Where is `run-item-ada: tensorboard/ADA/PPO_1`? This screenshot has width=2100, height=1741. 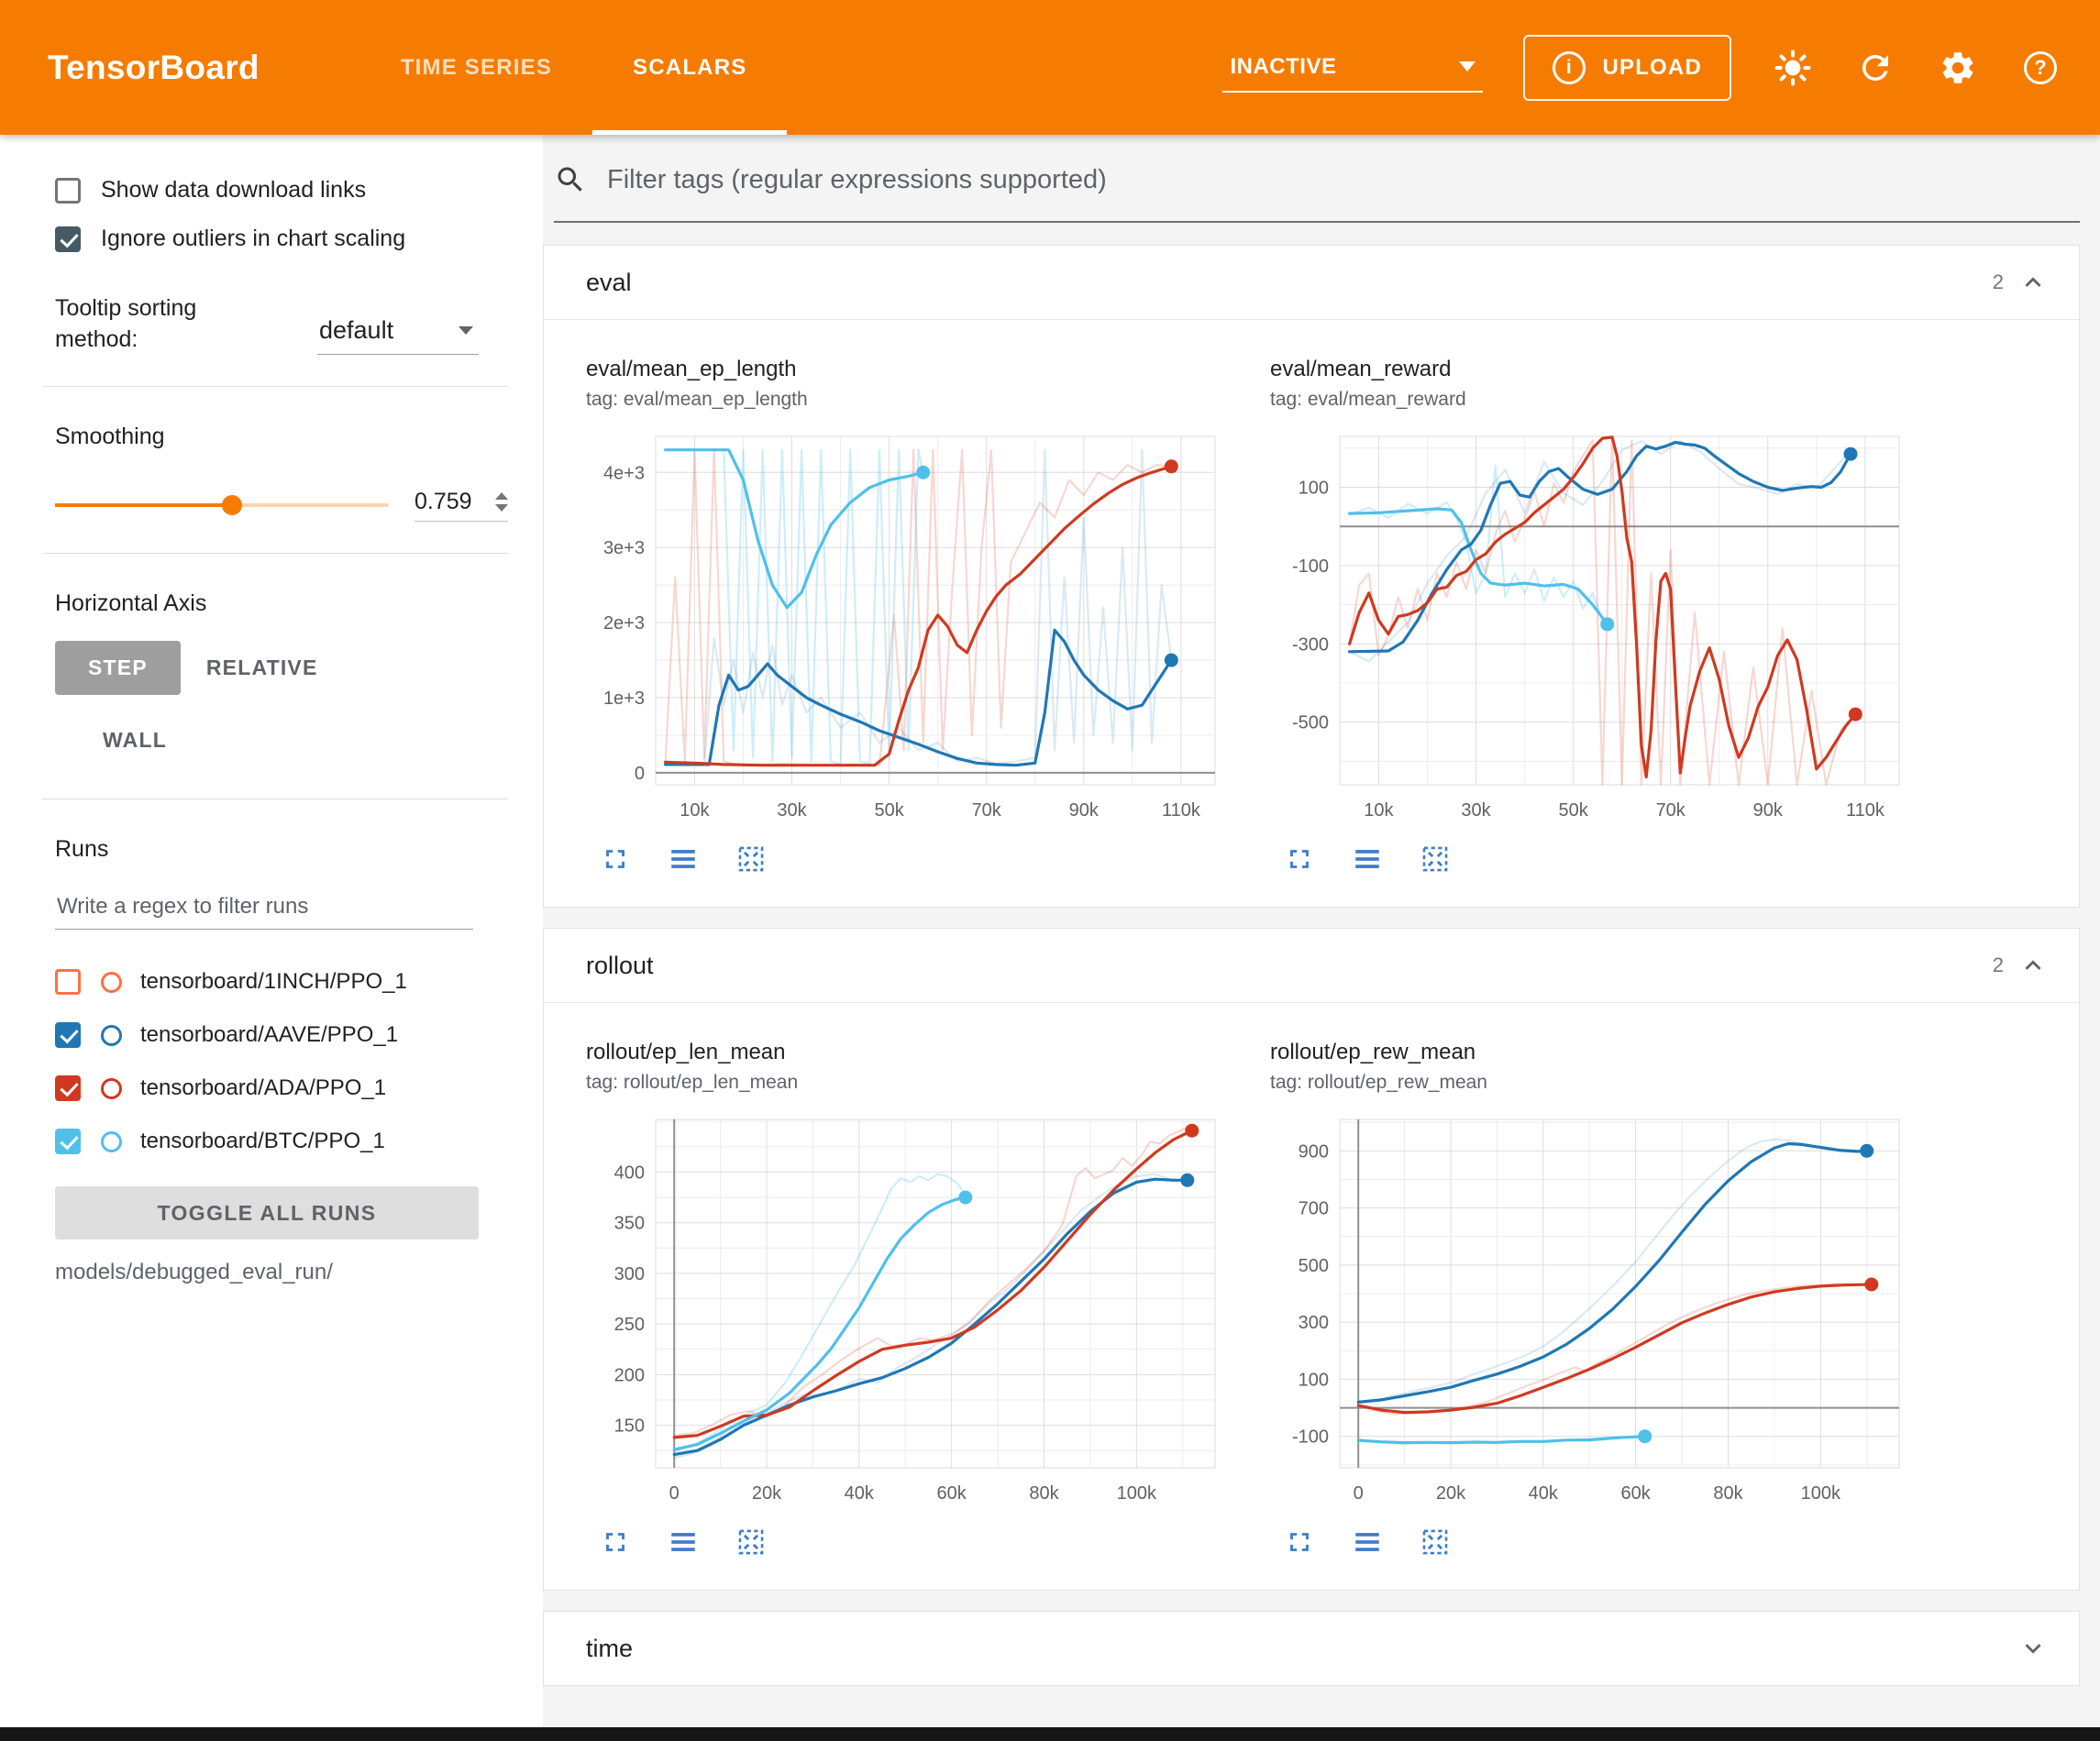
run-item-ada: tensorboard/ADA/PPO_1 is located at coordinates (281, 1089).